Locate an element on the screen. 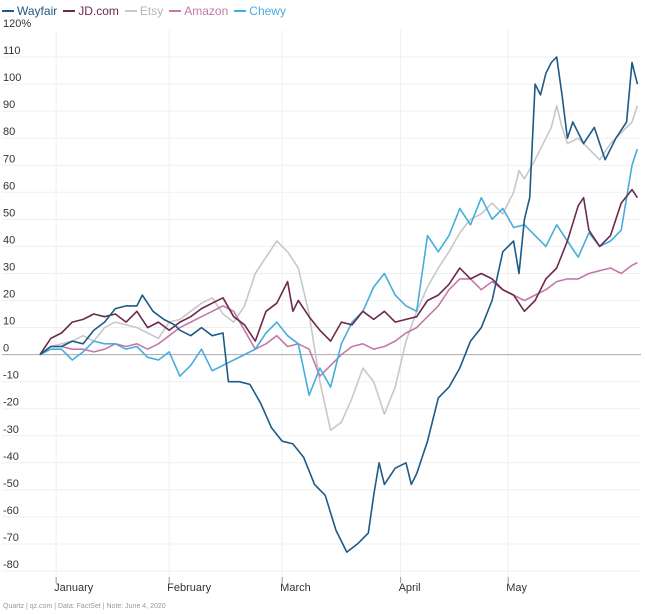 The image size is (645, 614). y-tick-label: -40 is located at coordinates (11, 457).